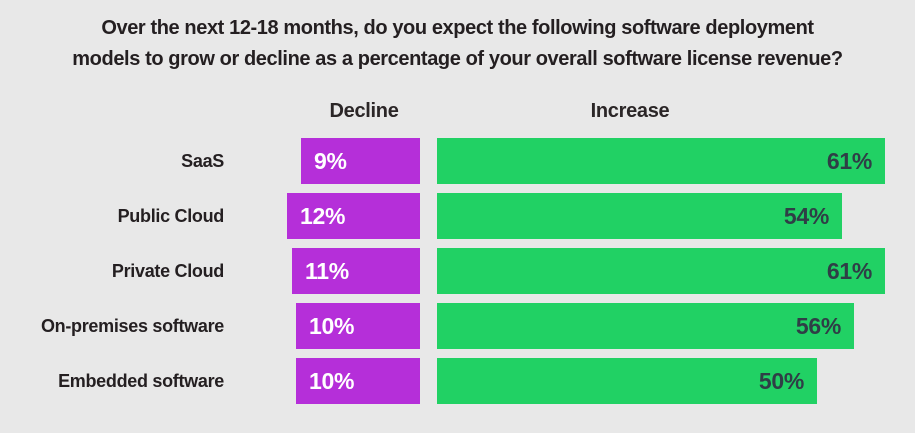 The height and width of the screenshot is (433, 915). What do you see at coordinates (132, 325) in the screenshot?
I see `category-label: On-premises software` at bounding box center [132, 325].